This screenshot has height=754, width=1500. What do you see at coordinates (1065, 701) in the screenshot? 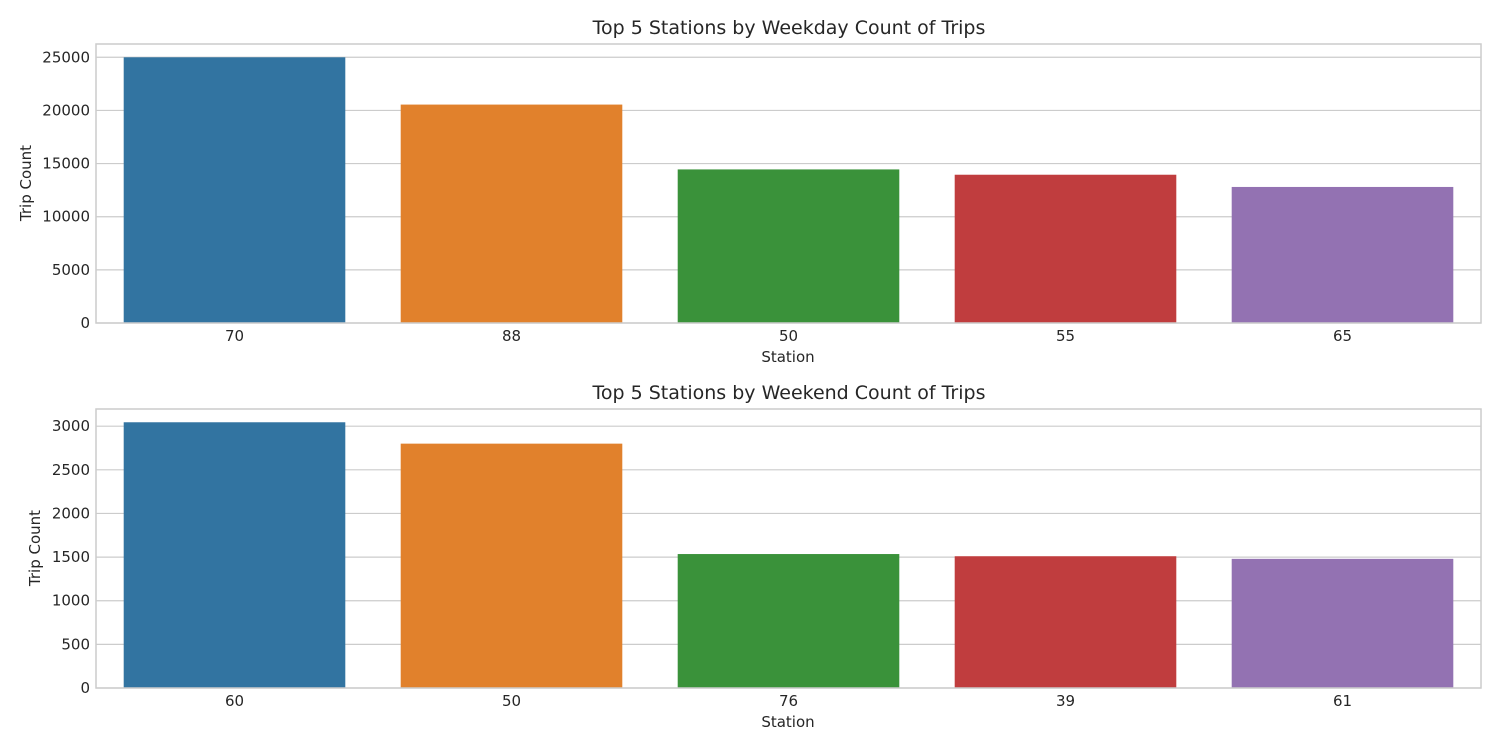
I see `x-tick-label: 39` at bounding box center [1065, 701].